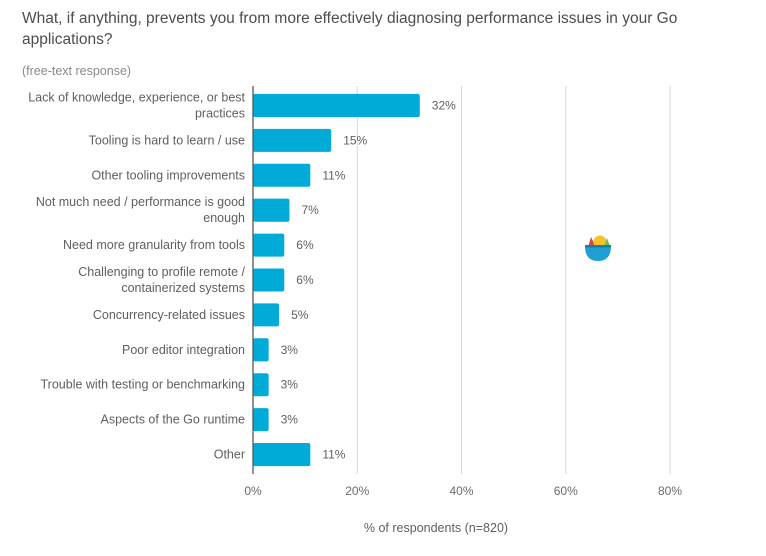 This screenshot has width=766, height=556. What do you see at coordinates (566, 491) in the screenshot?
I see `x-tick-label: 60%` at bounding box center [566, 491].